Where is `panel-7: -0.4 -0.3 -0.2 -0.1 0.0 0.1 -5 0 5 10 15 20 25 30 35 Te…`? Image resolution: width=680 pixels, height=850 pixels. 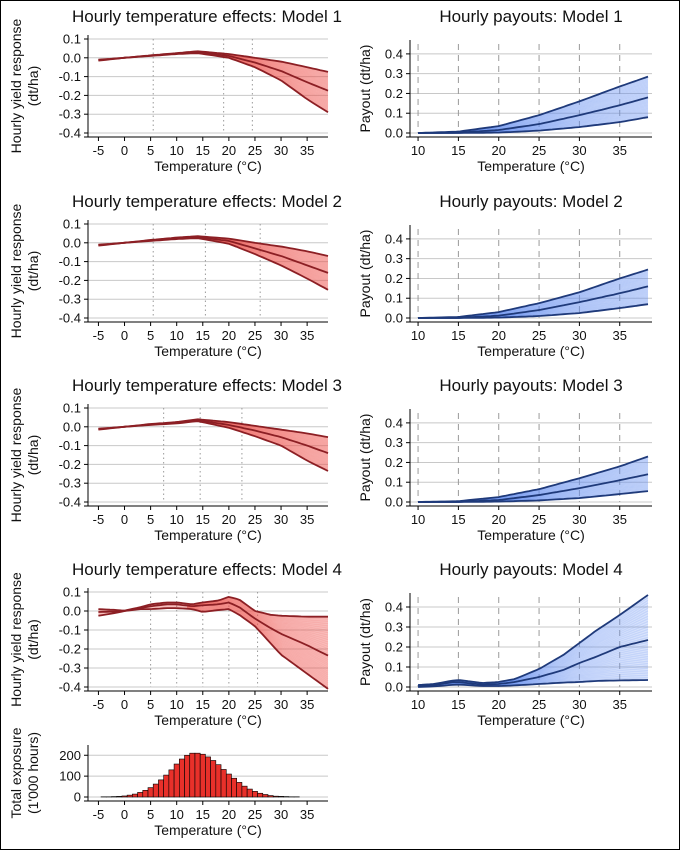
panel-7: -0.4 -0.3 -0.2 -0.1 0.0 0.1 -5 0 5 10 15 20 25 30 35 Te… is located at coordinates (175, 644).